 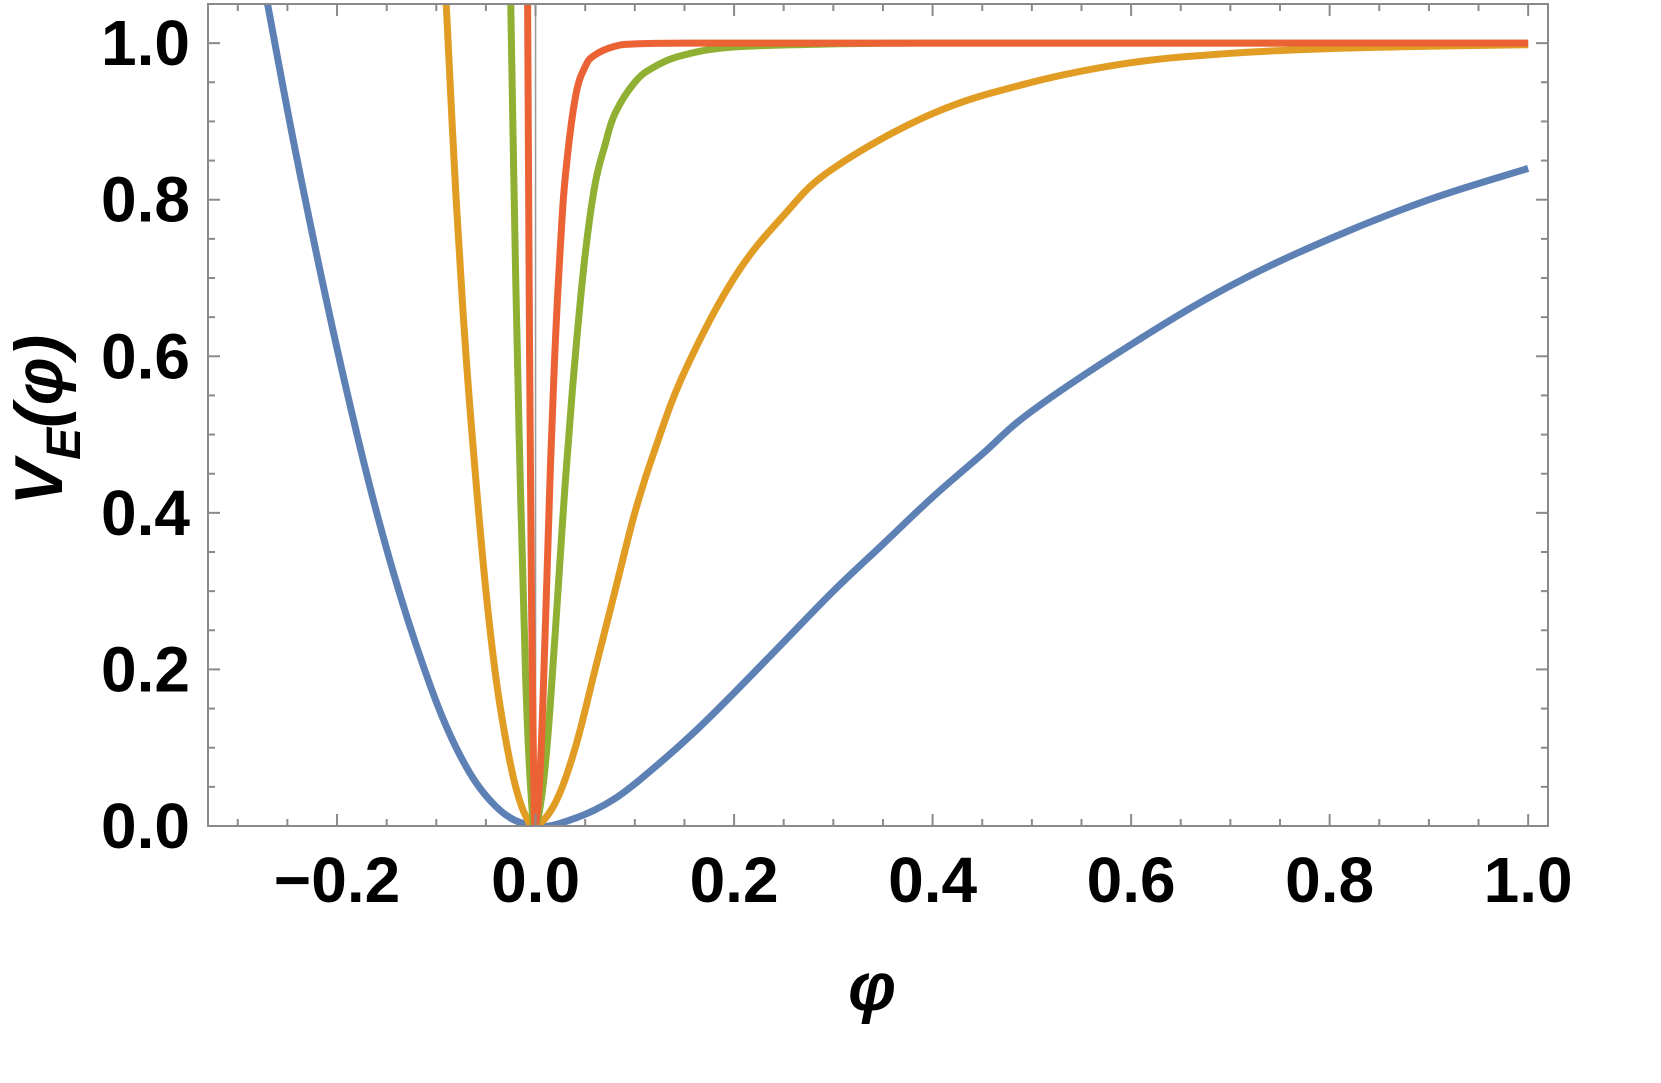 What do you see at coordinates (145, 356) in the screenshot?
I see `y-tick-label: 0.6` at bounding box center [145, 356].